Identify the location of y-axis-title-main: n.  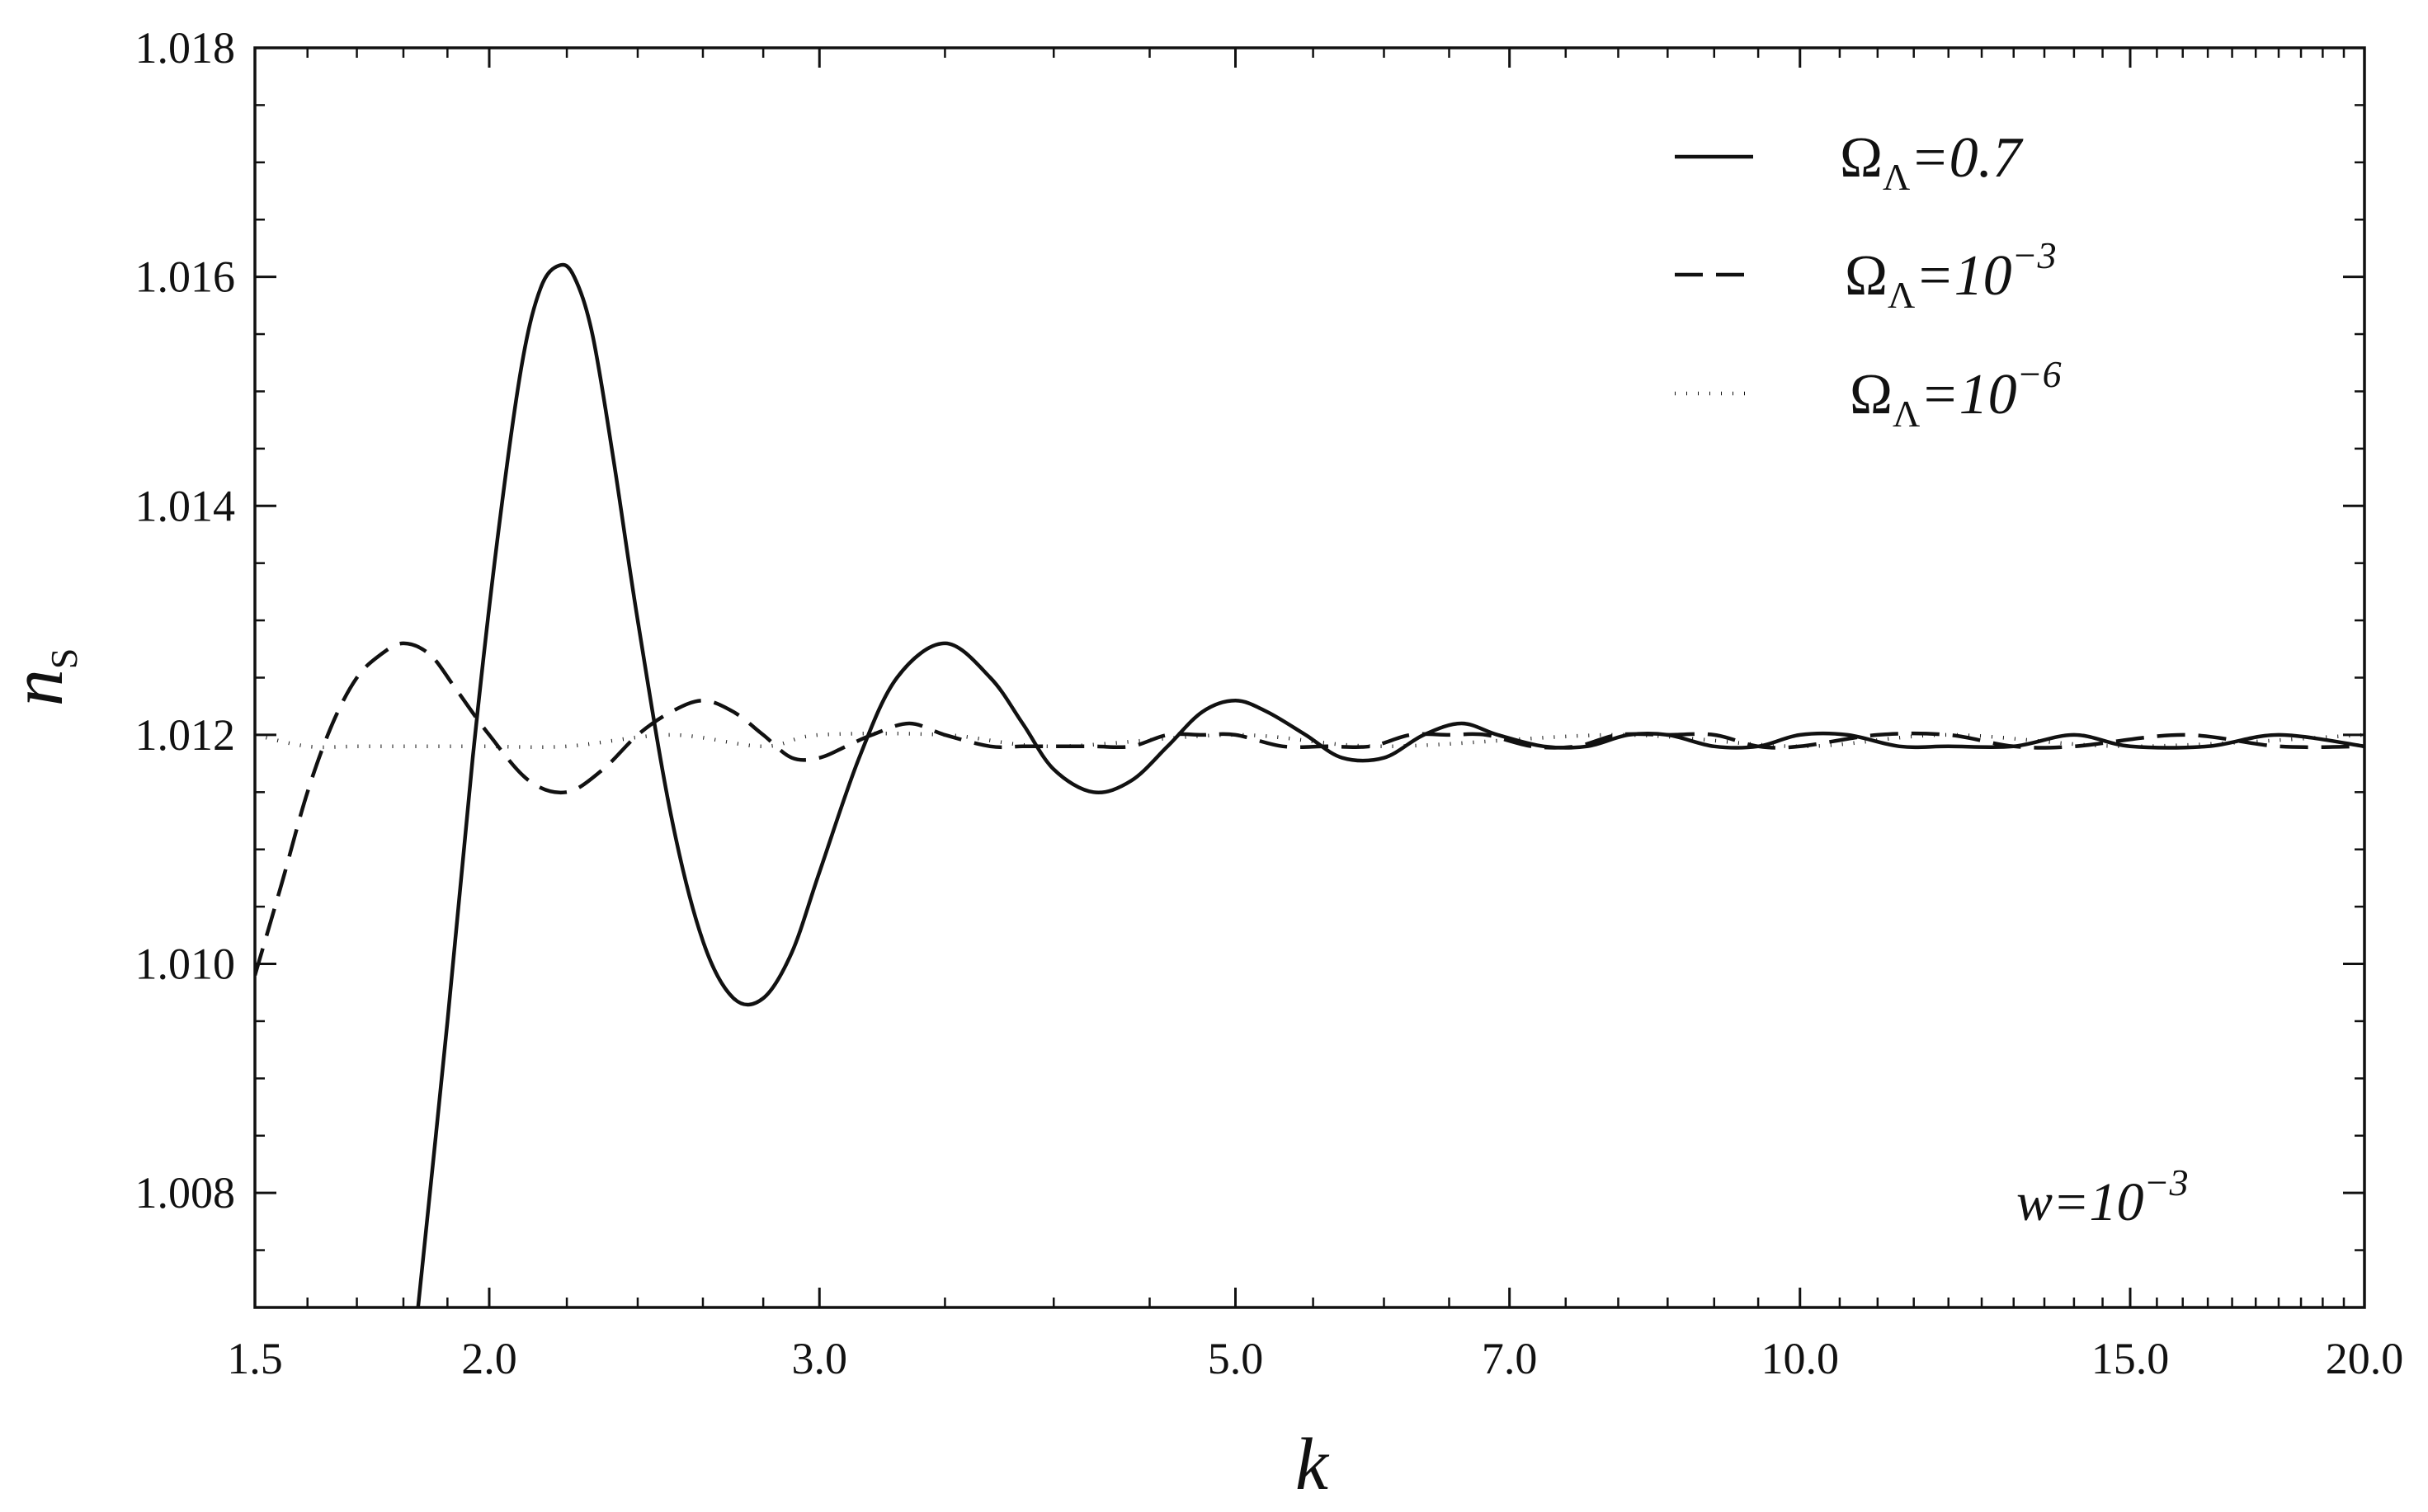
(39, 687).